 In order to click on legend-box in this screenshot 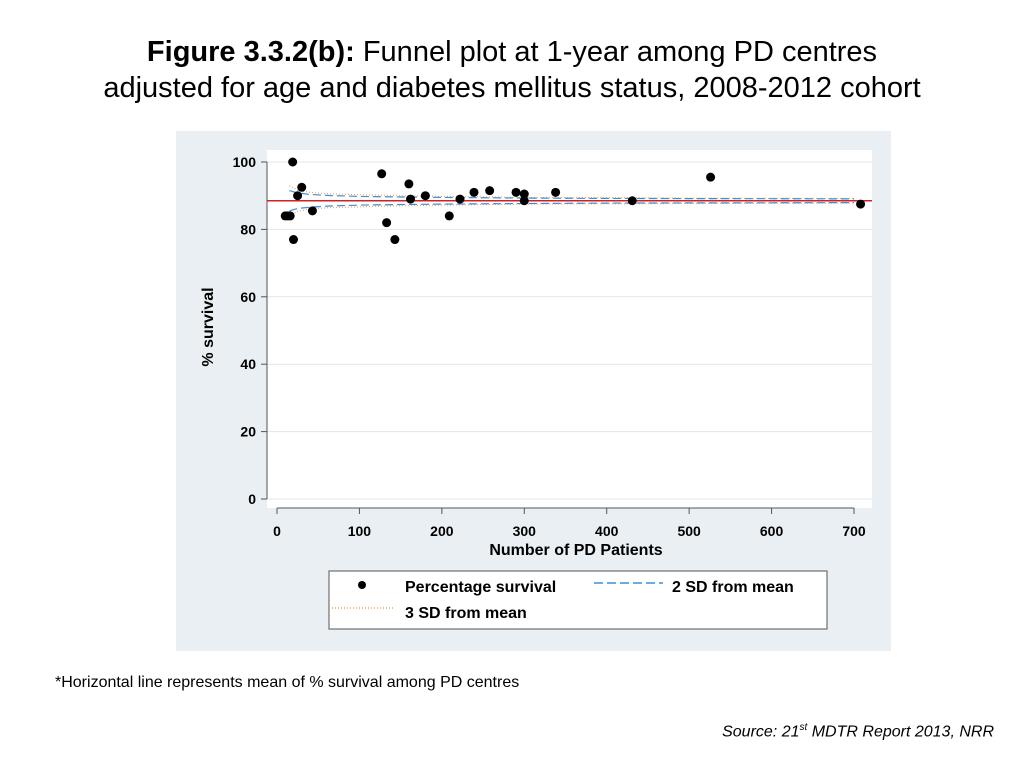, I will do `click(578, 600)`.